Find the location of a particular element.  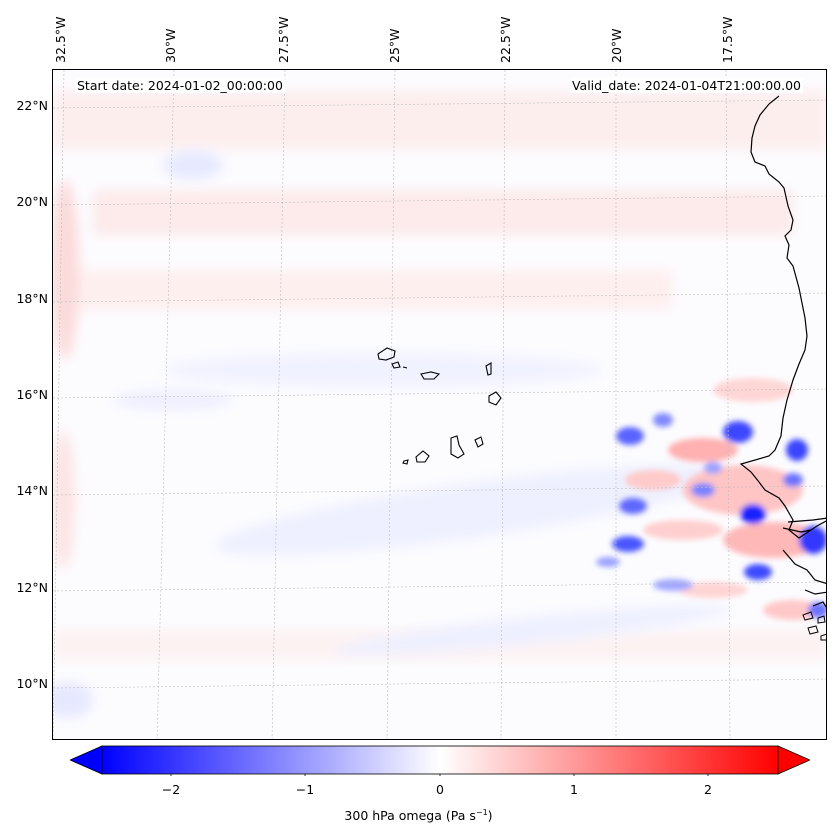

lon-label-22-5w: 22.5°W is located at coordinates (505, 39).